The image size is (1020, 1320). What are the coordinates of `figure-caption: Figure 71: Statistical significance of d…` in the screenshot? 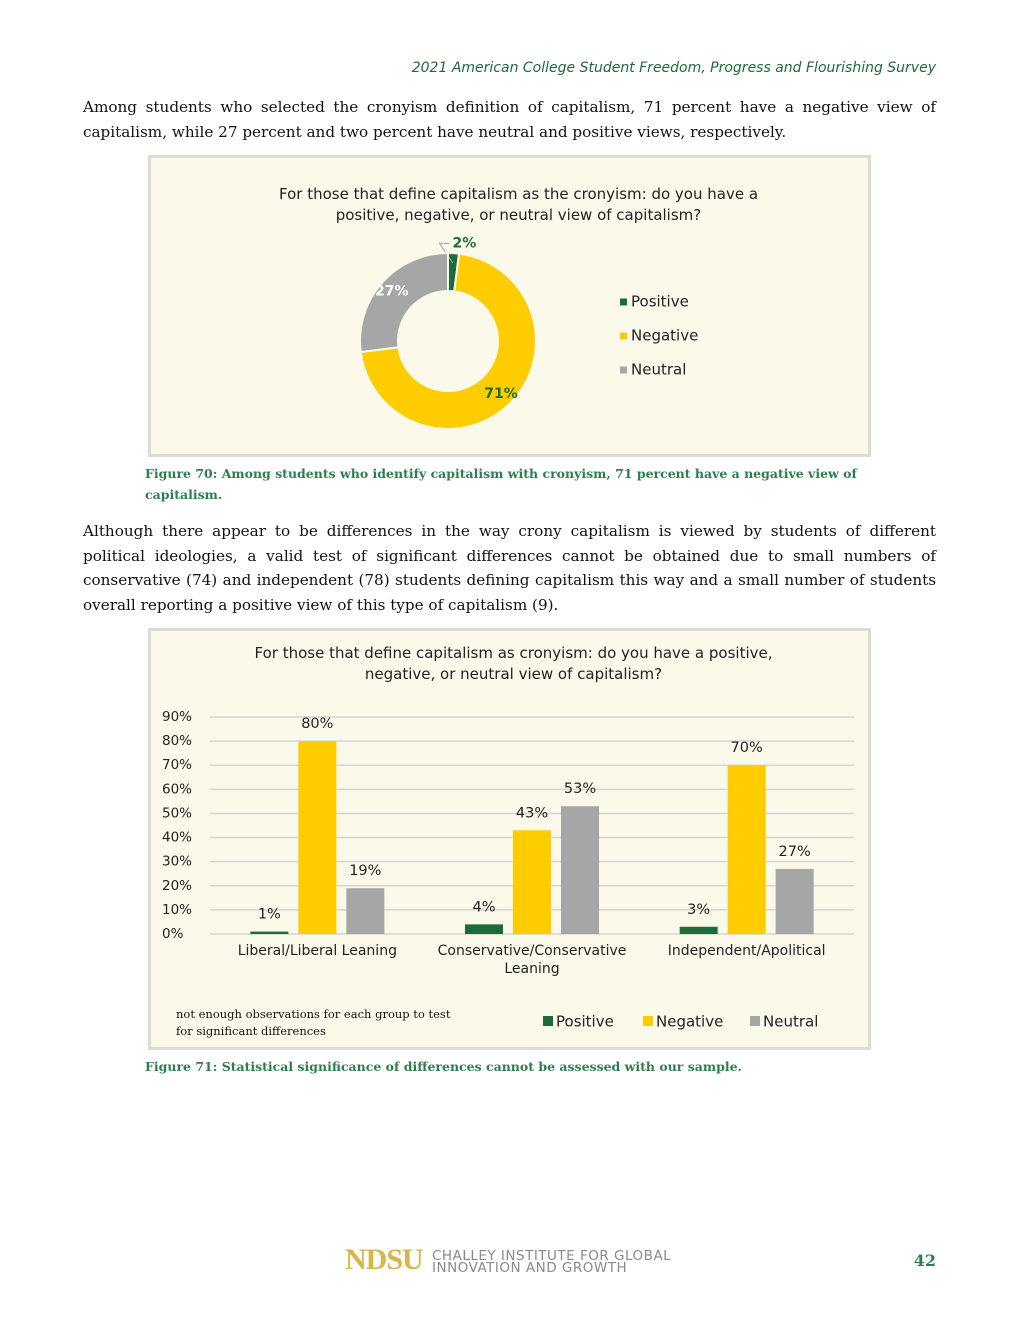 It's located at (443, 1066).